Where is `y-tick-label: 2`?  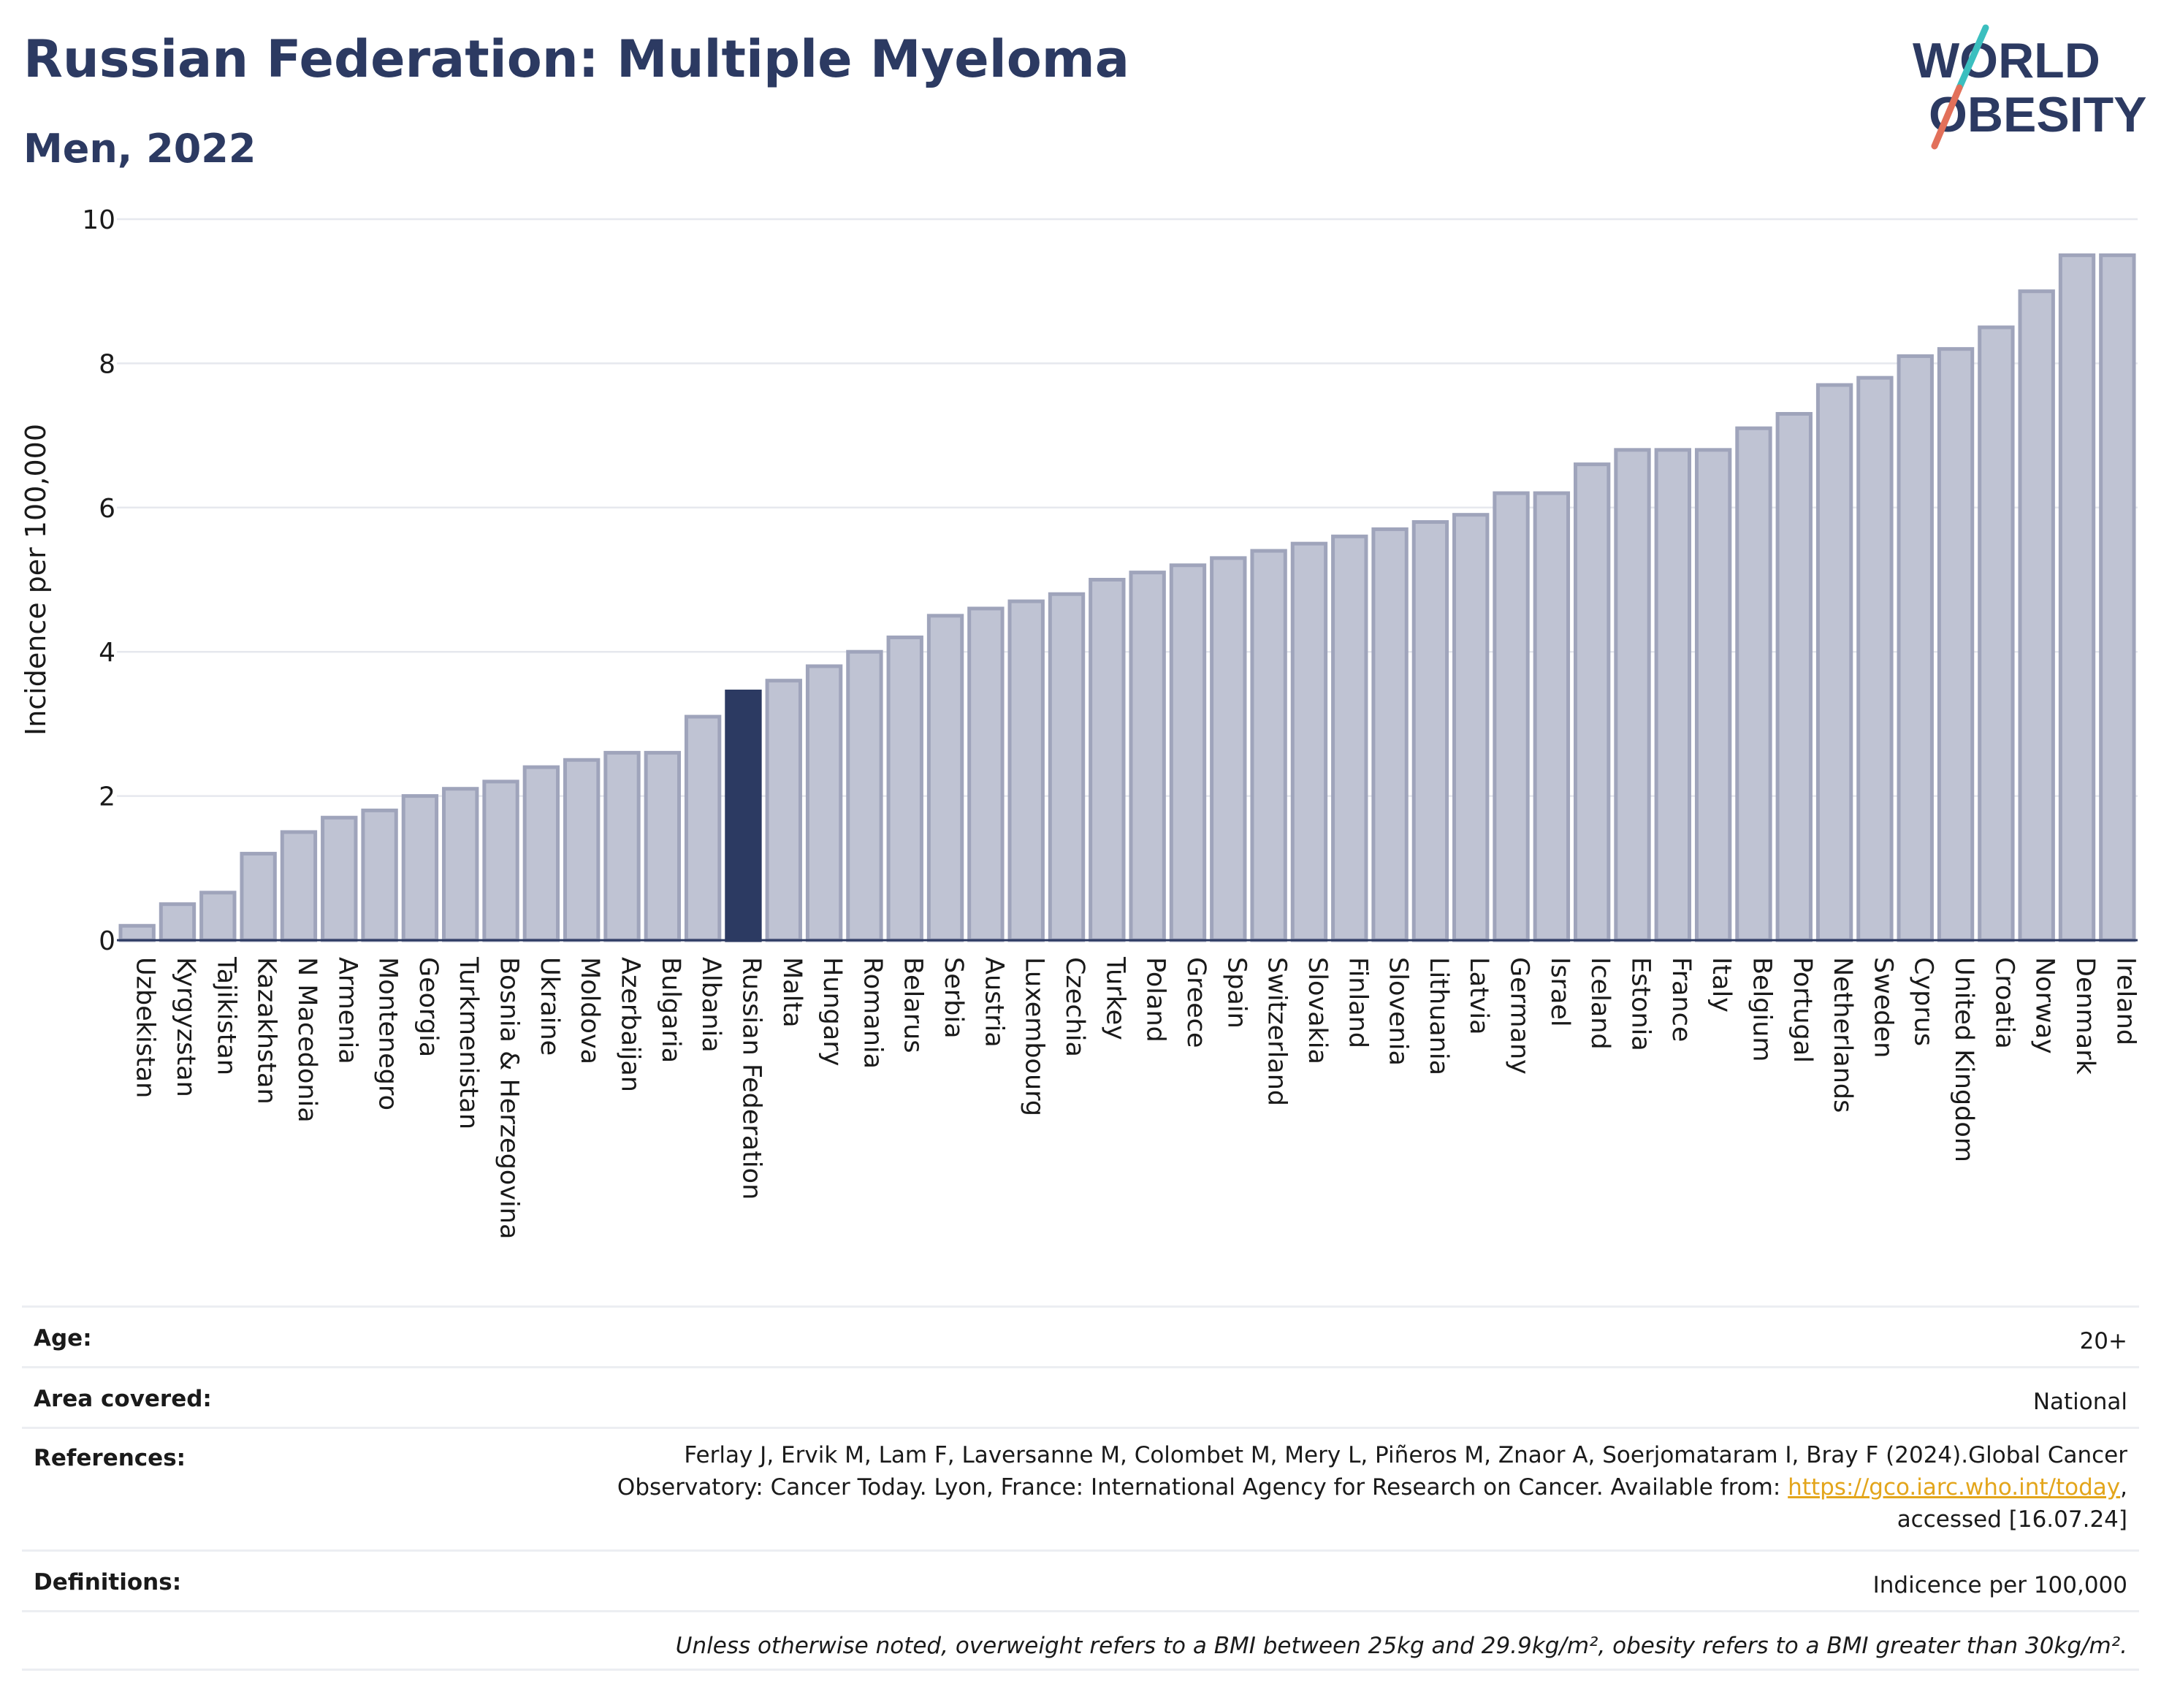
y-tick-label: 2 is located at coordinates (107, 797).